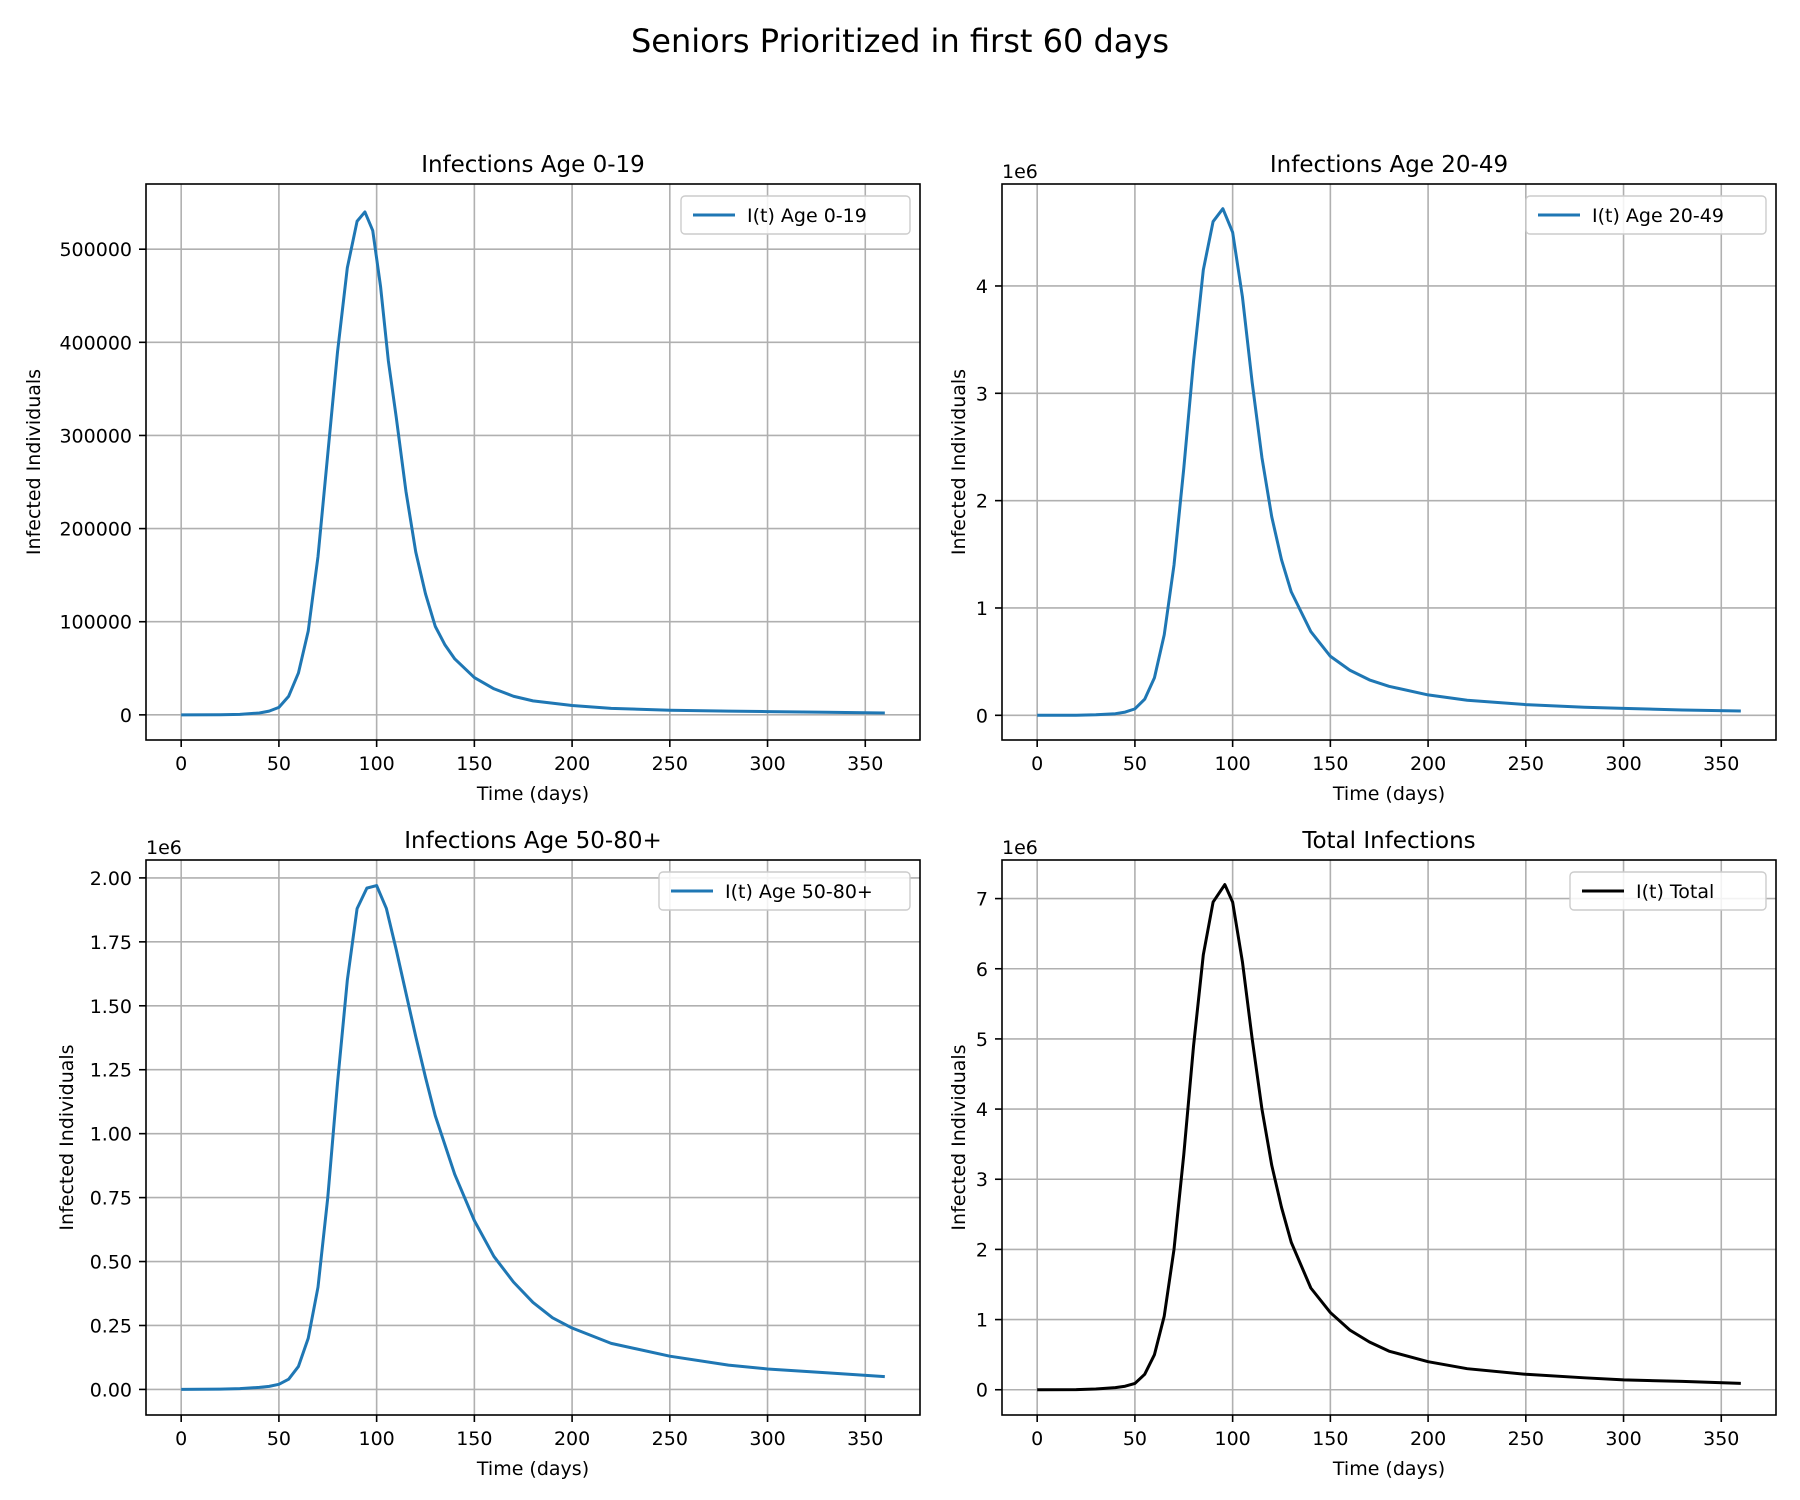 The width and height of the screenshot is (1800, 1500). What do you see at coordinates (95, 436) in the screenshot?
I see `y-tick-label: 300000` at bounding box center [95, 436].